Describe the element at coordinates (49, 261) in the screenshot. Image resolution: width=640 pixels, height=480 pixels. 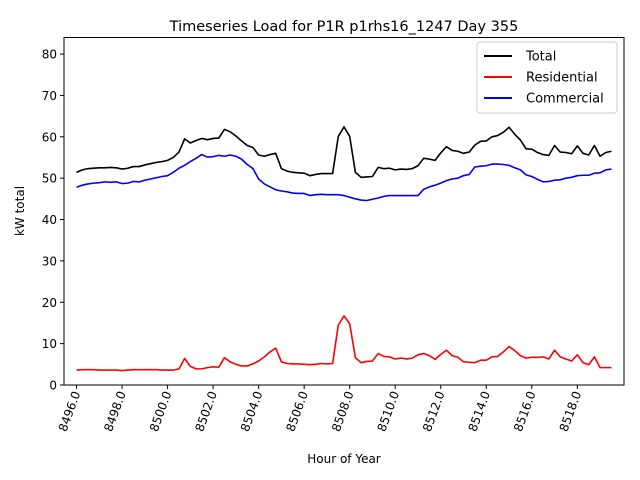
I see `y-tick-label: 30` at that location.